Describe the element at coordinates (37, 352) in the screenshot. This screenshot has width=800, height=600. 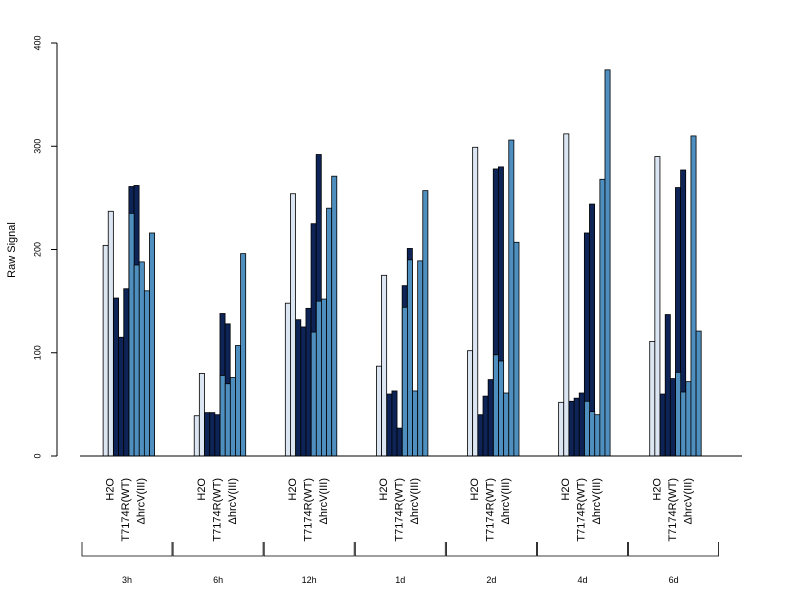
I see `y-tick-label: 100` at that location.